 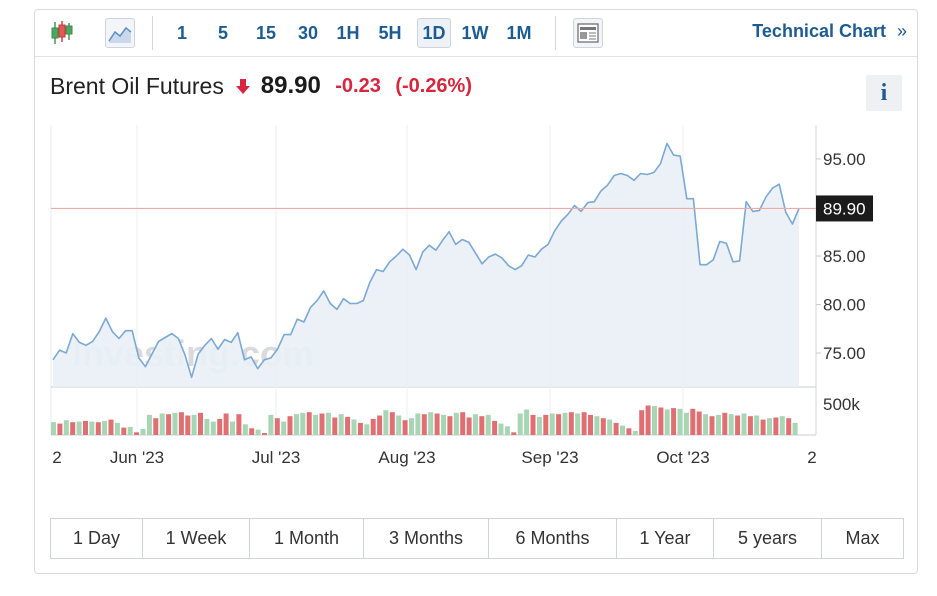 I want to click on range-5-years: 5 years, so click(x=768, y=538).